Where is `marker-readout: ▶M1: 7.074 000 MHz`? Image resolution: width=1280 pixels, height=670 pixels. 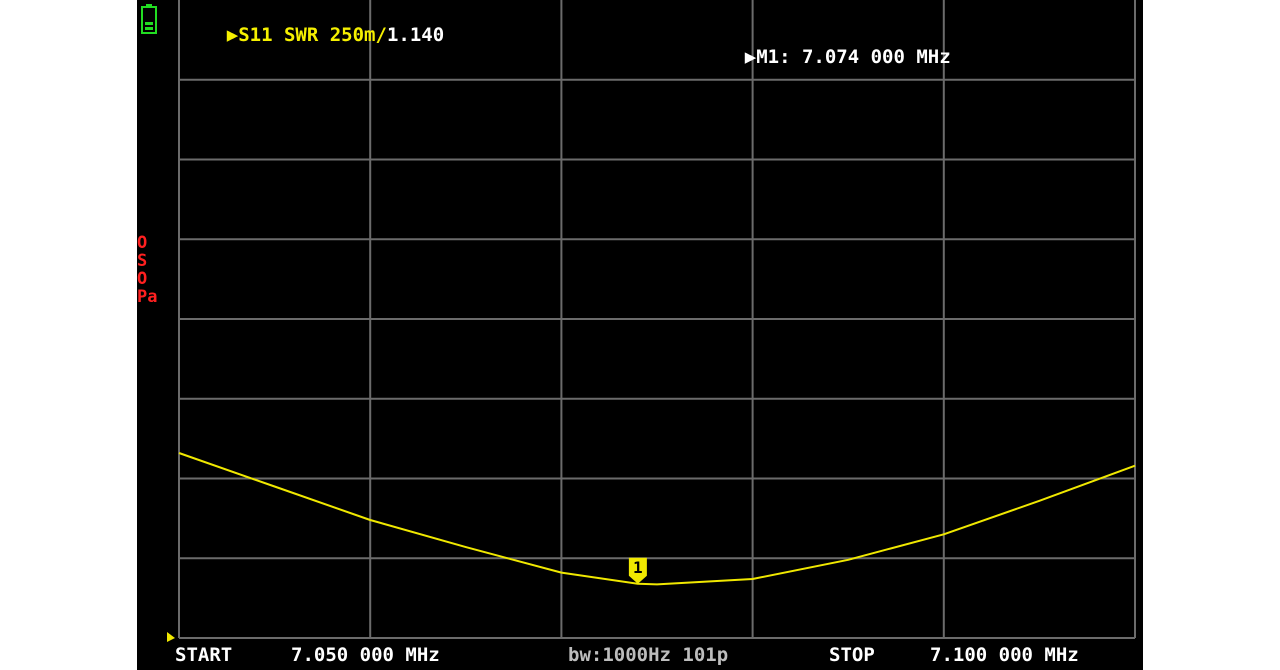
marker-readout: ▶M1: 7.074 000 MHz is located at coordinates (825, 57).